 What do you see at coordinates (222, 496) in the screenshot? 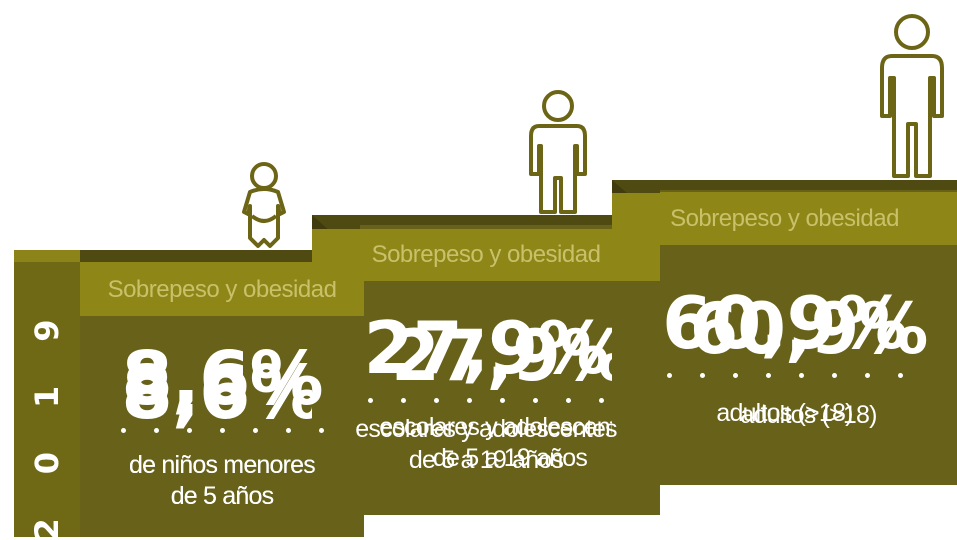
I see `desc-line-2: de 5 años` at bounding box center [222, 496].